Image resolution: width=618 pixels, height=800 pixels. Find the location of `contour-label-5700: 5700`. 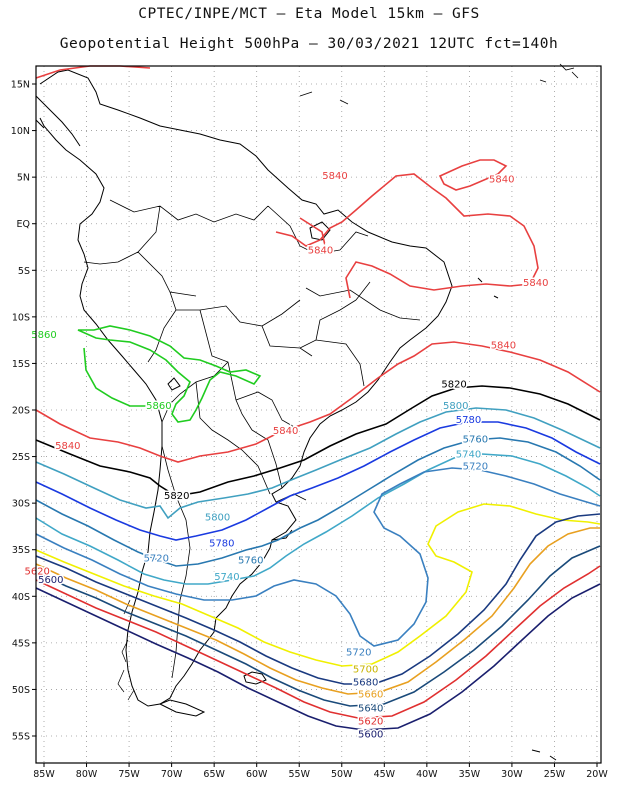

contour-label-5700: 5700 is located at coordinates (365, 669).